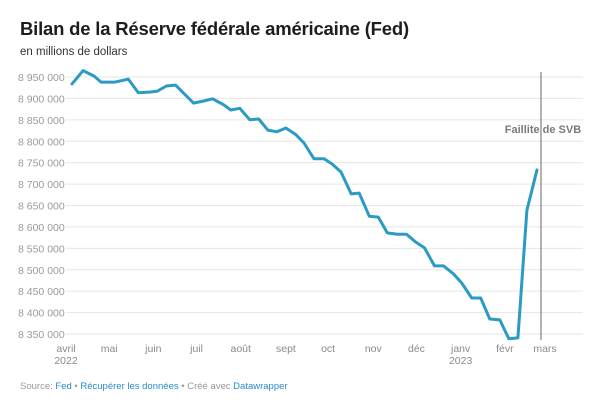  What do you see at coordinates (41, 249) in the screenshot?
I see `y-tick-label: 8 550 000` at bounding box center [41, 249].